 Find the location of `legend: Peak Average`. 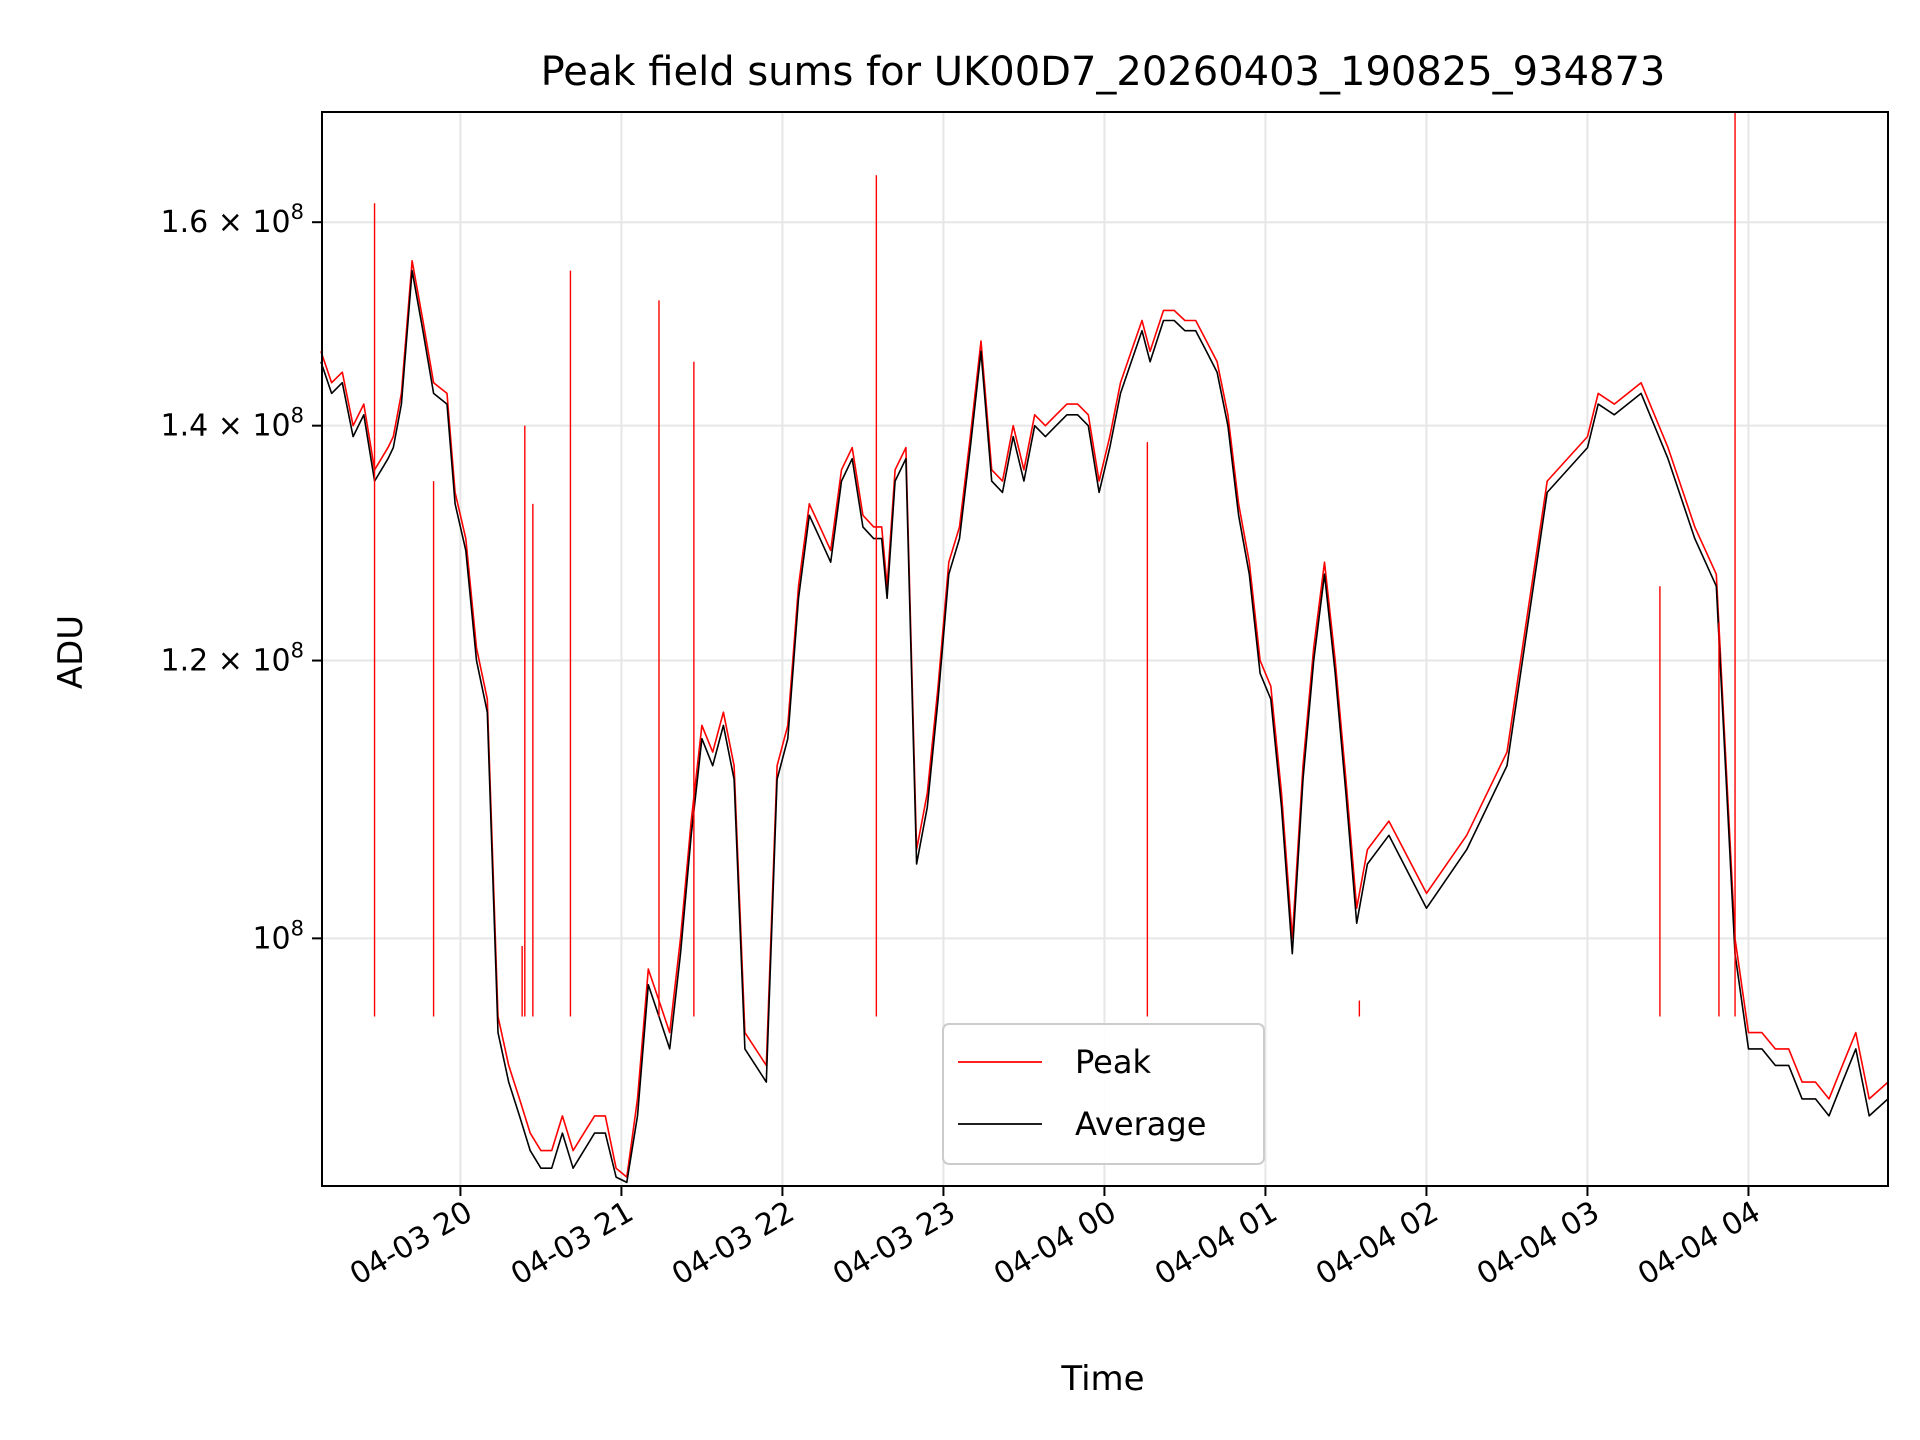

legend: Peak Average is located at coordinates (1103, 1094).